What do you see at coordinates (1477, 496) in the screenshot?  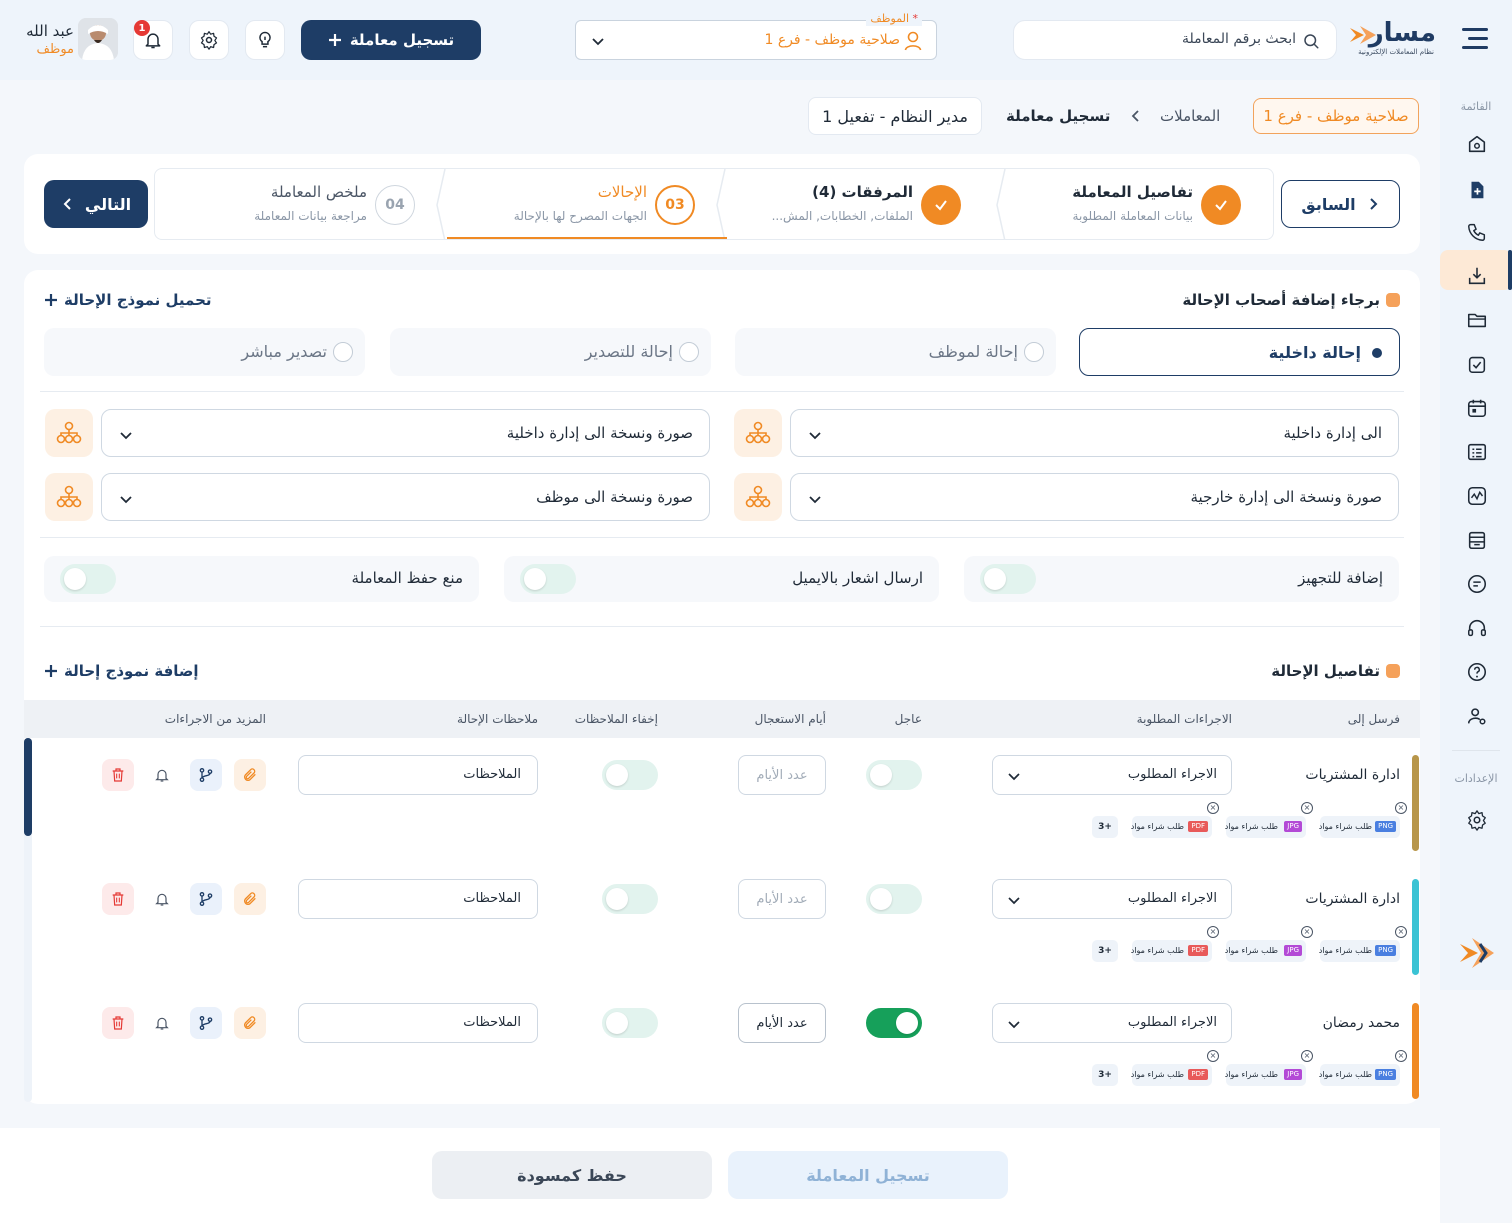 I see `sidebar-item-reports` at bounding box center [1477, 496].